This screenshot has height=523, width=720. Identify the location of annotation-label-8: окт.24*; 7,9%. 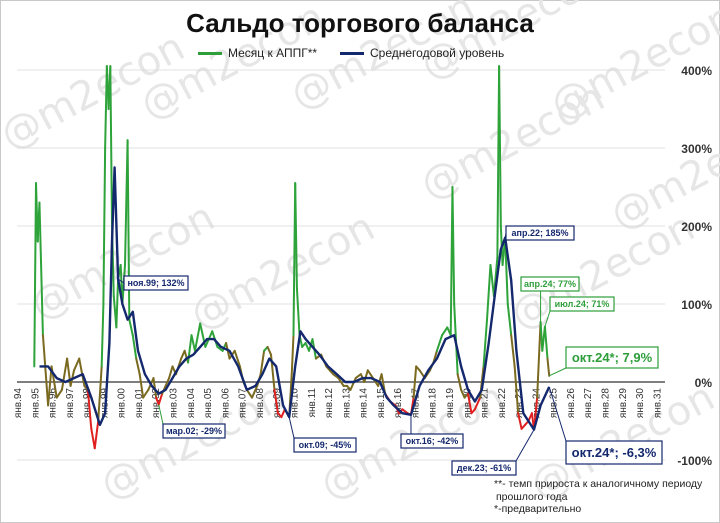
(612, 357).